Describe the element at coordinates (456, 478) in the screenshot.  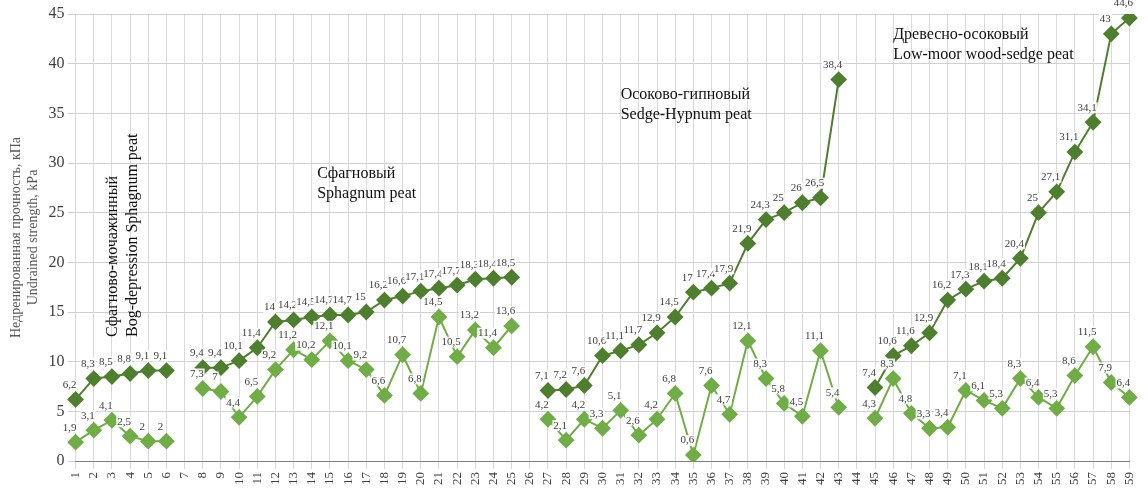
I see `x-tick-label: 22` at that location.